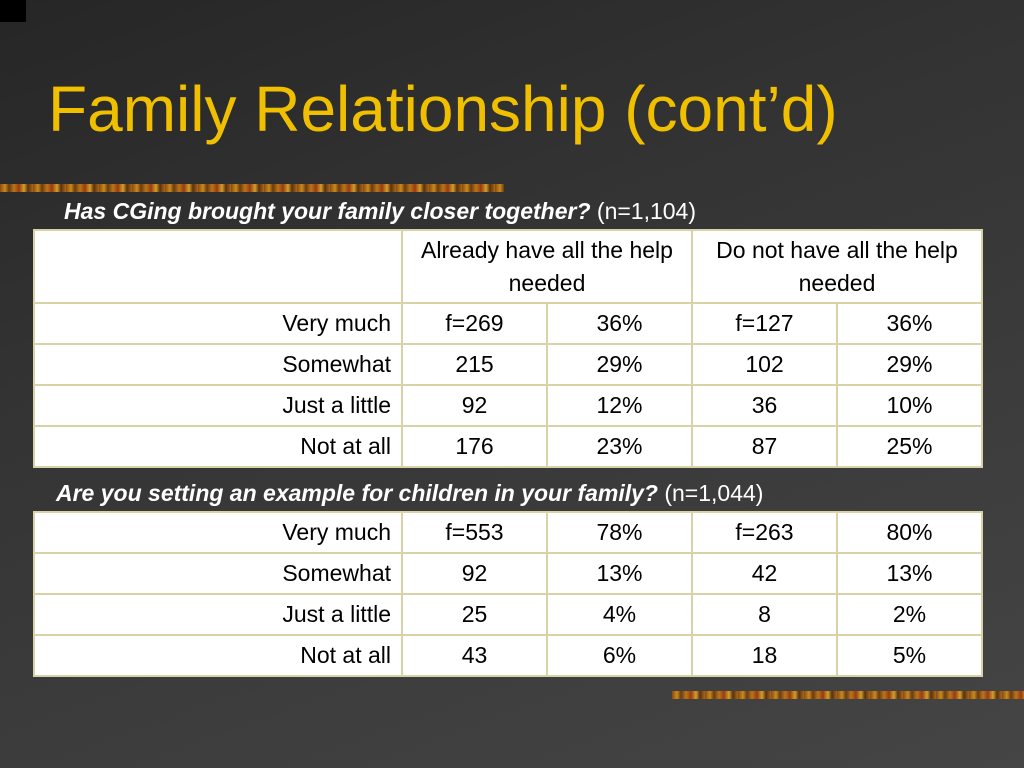 The height and width of the screenshot is (768, 1024). I want to click on table-cell: 8, so click(764, 614).